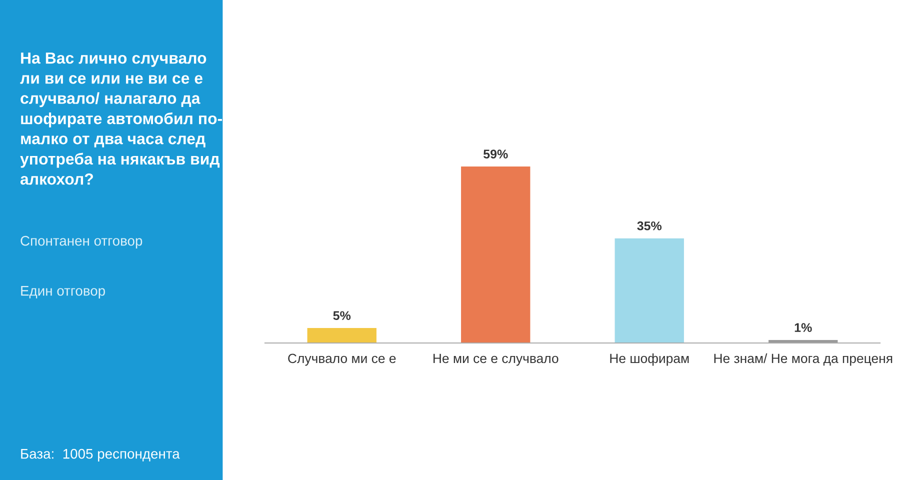 Image resolution: width=900 pixels, height=480 pixels. I want to click on x-tick-label: Случвало ми се е, so click(342, 360).